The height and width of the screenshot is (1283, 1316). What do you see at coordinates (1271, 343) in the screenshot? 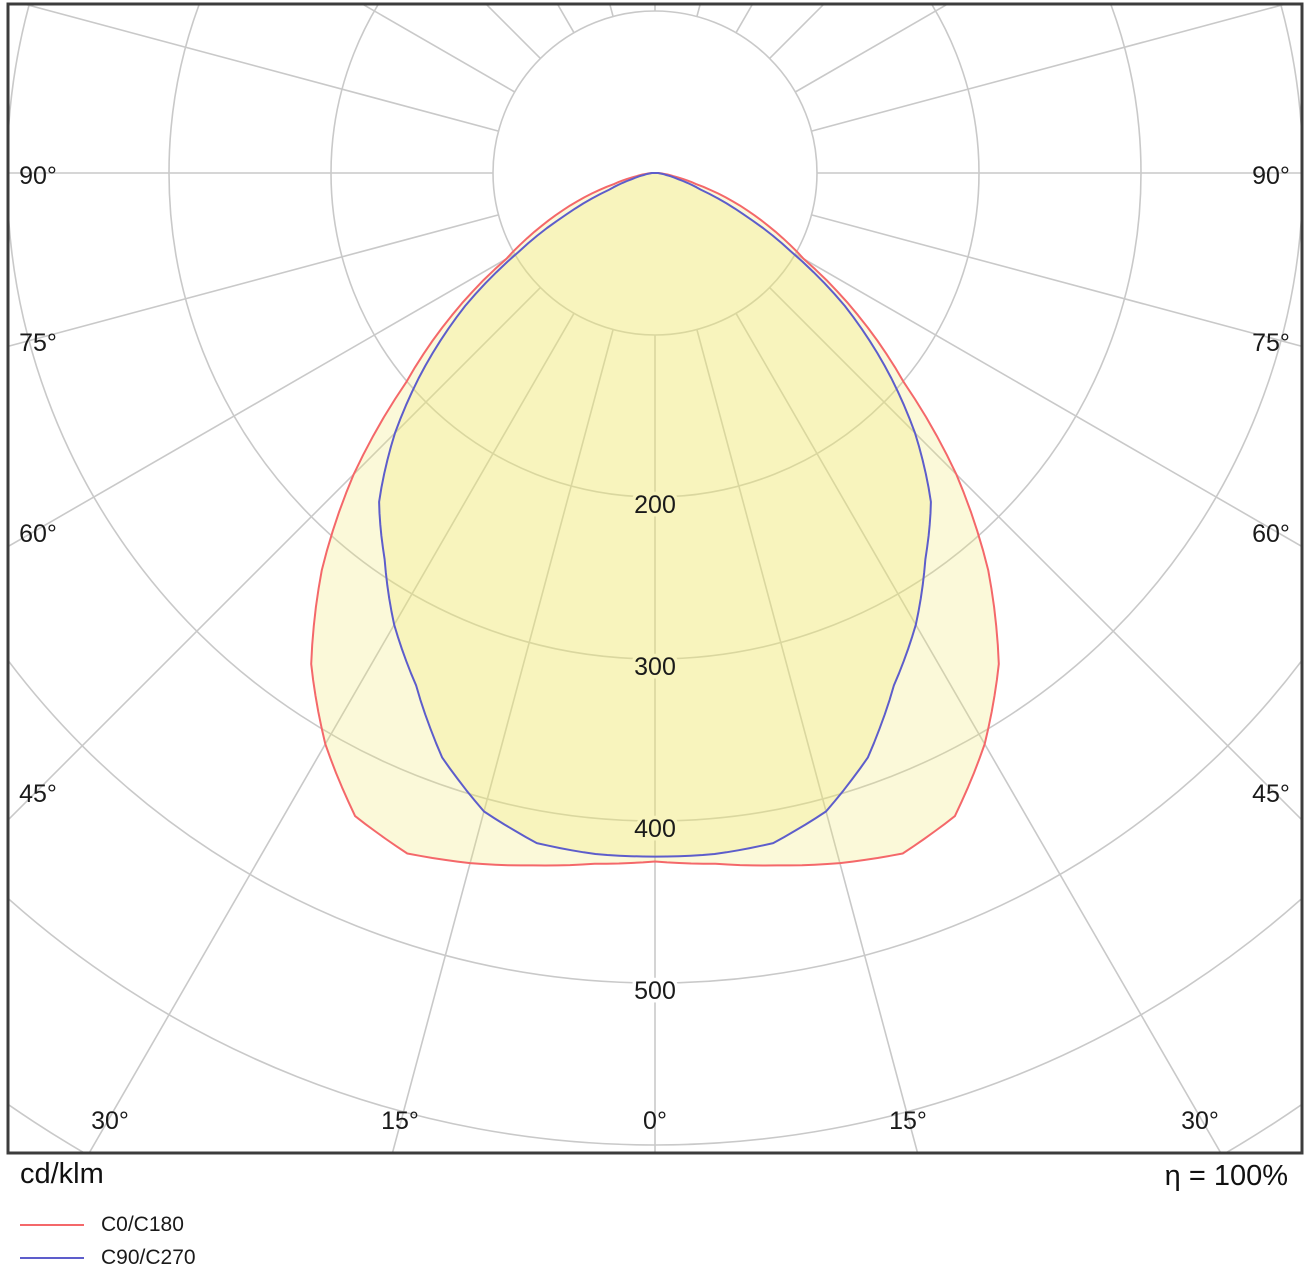
I see `angle-label-right: 75°` at bounding box center [1271, 343].